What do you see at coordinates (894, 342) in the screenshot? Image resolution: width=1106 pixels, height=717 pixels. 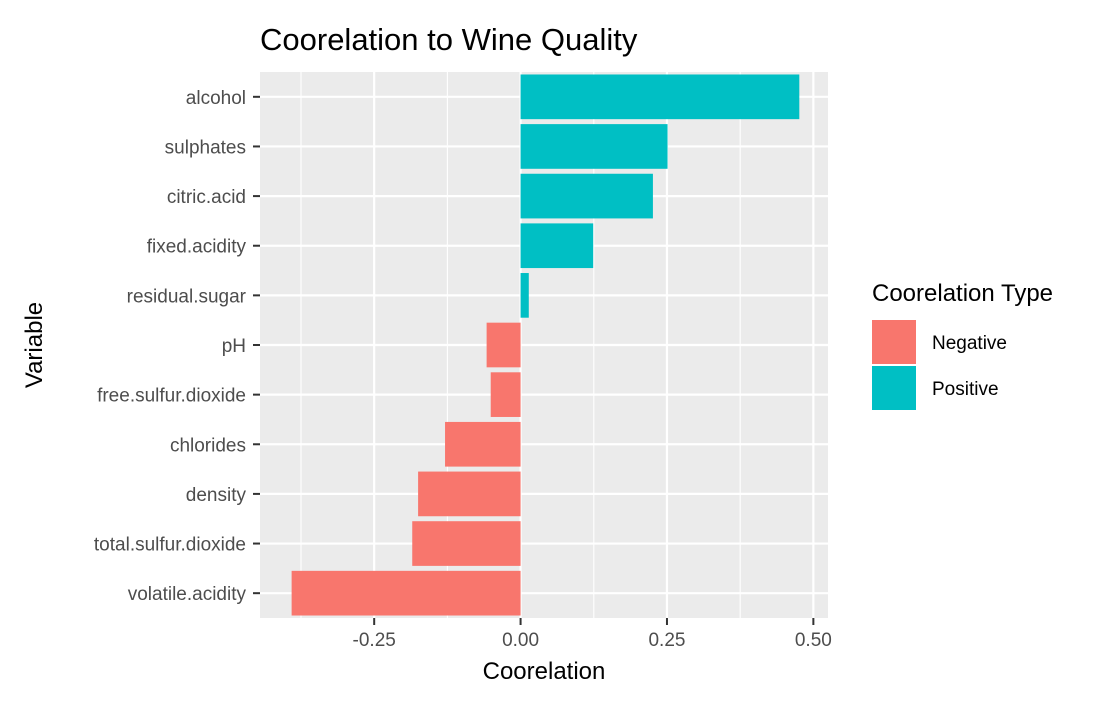 I see `legend-swatch-negative` at bounding box center [894, 342].